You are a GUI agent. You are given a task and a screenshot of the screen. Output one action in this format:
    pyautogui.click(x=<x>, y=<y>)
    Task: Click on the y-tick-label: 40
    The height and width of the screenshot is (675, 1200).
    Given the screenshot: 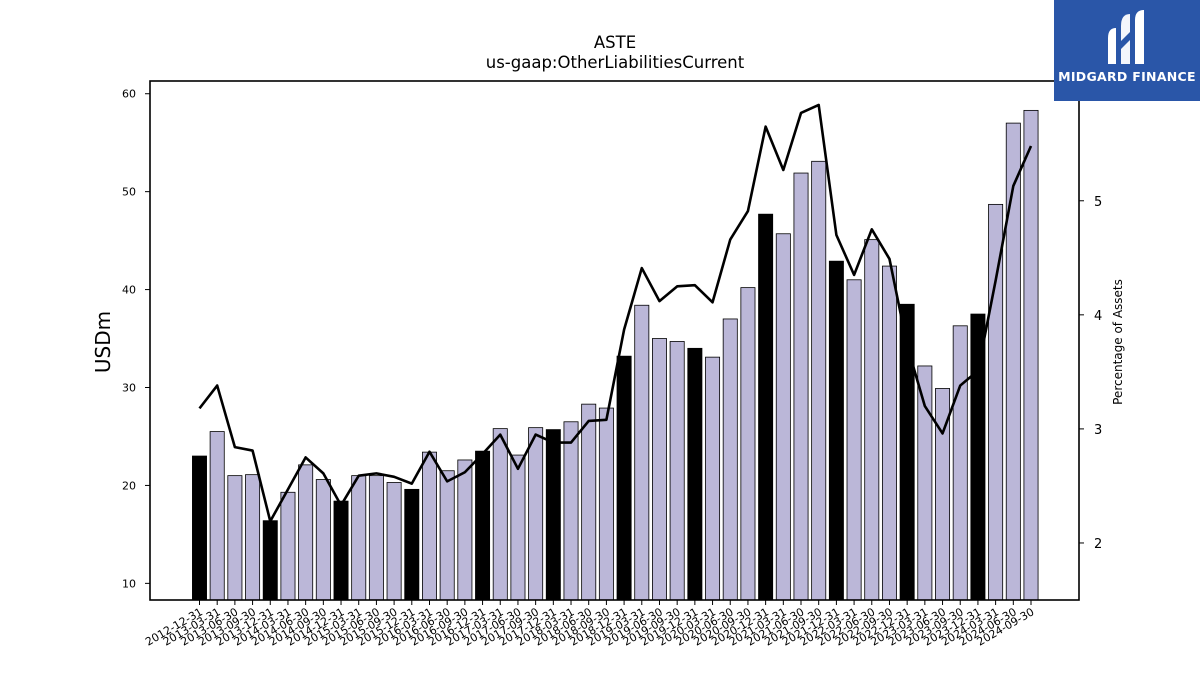 What is the action you would take?
    pyautogui.click(x=129, y=290)
    